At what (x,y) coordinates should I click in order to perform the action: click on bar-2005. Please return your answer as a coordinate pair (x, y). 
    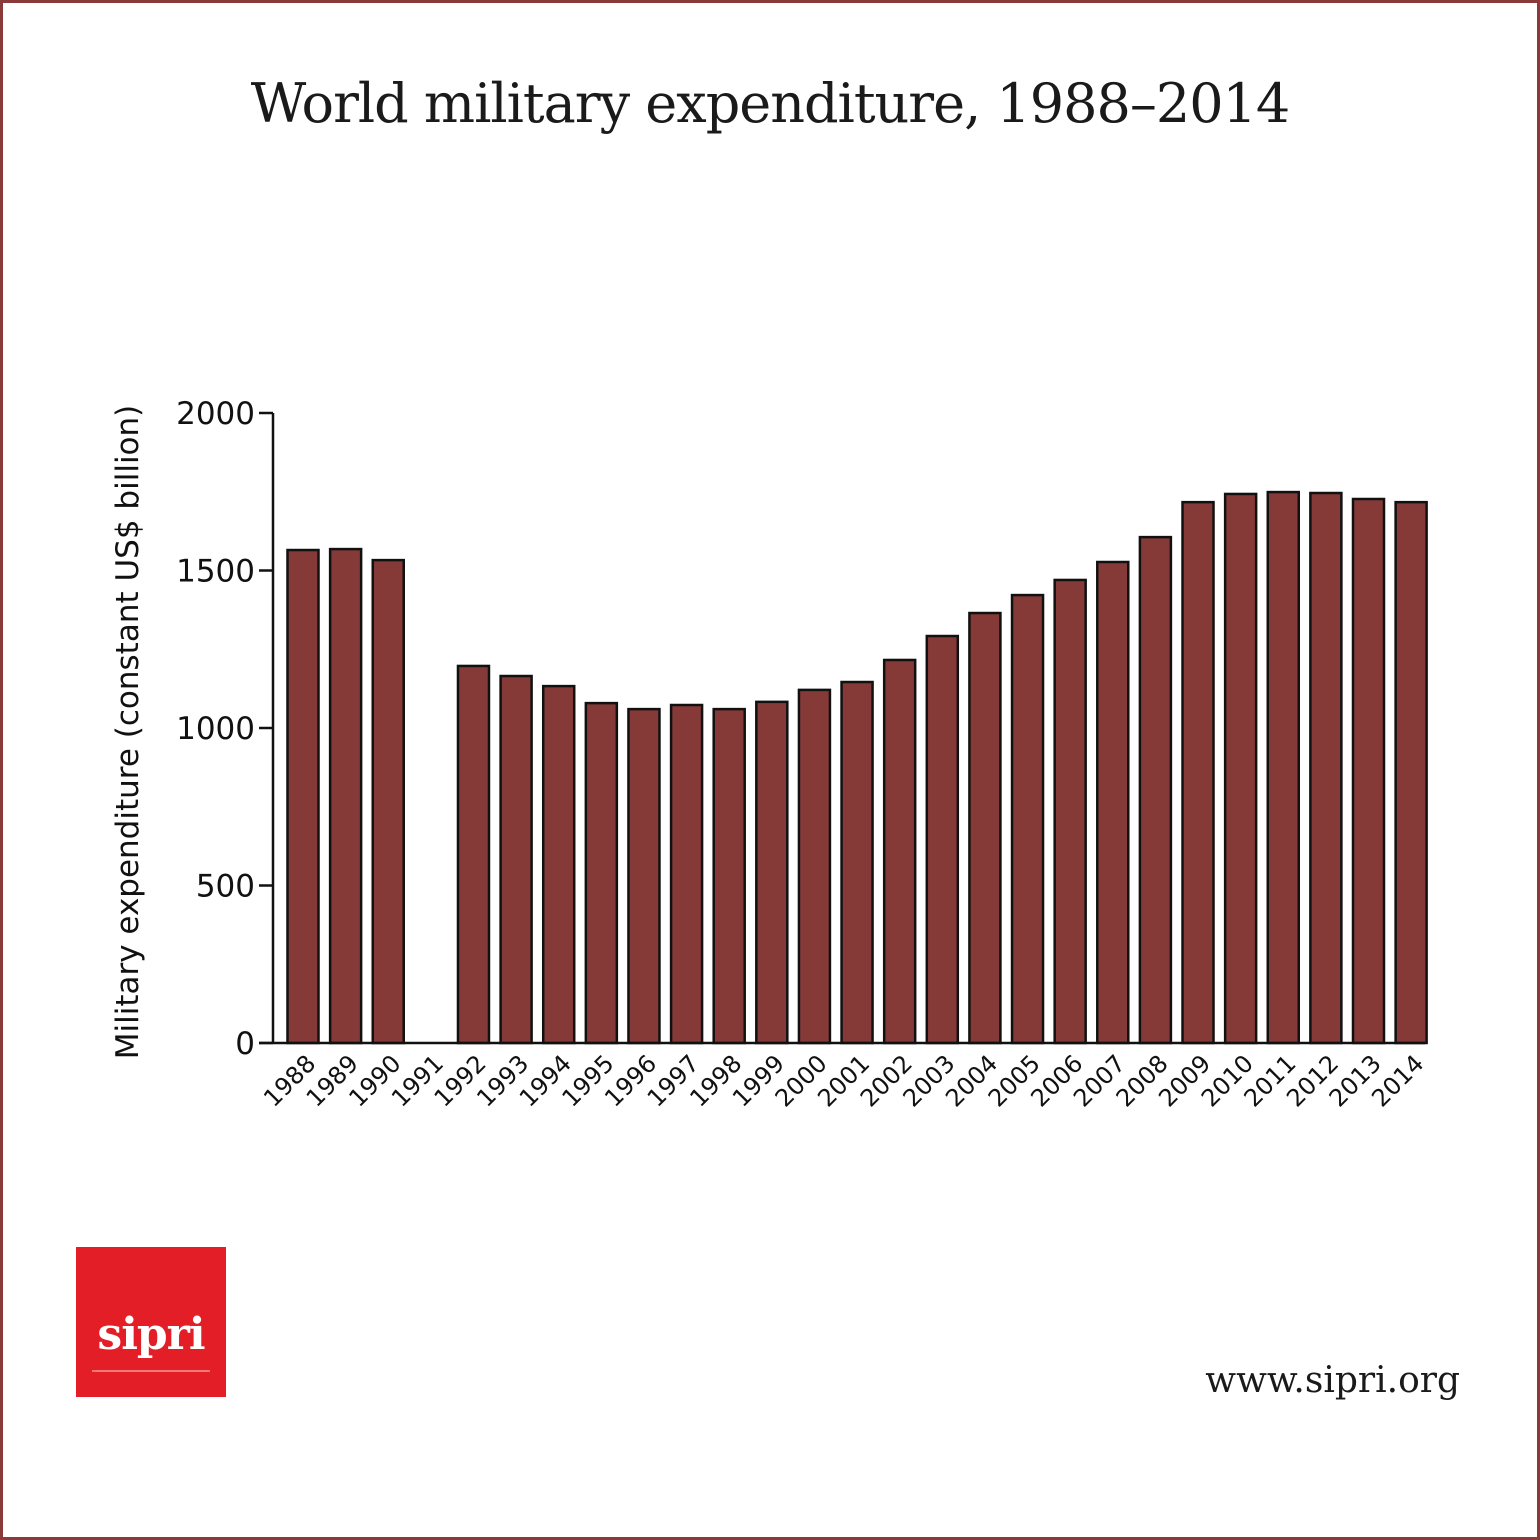
    Looking at the image, I should click on (1027, 819).